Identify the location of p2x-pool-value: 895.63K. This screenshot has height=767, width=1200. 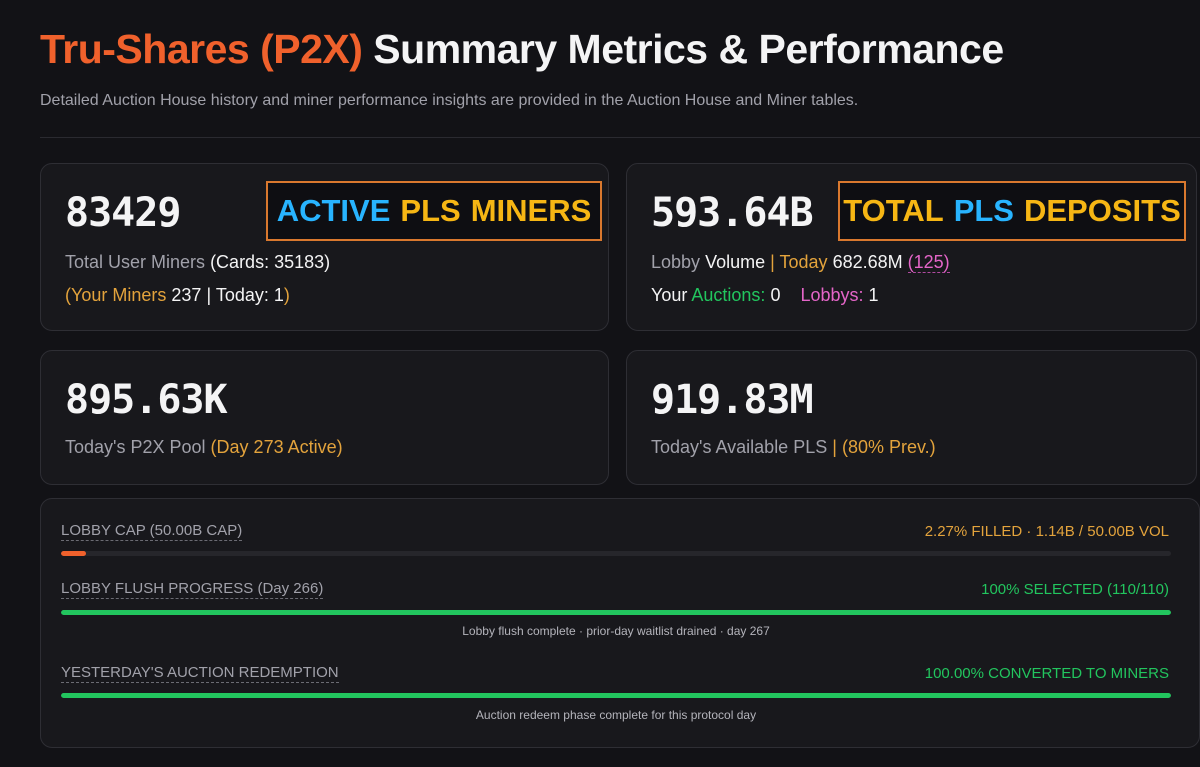
(146, 400).